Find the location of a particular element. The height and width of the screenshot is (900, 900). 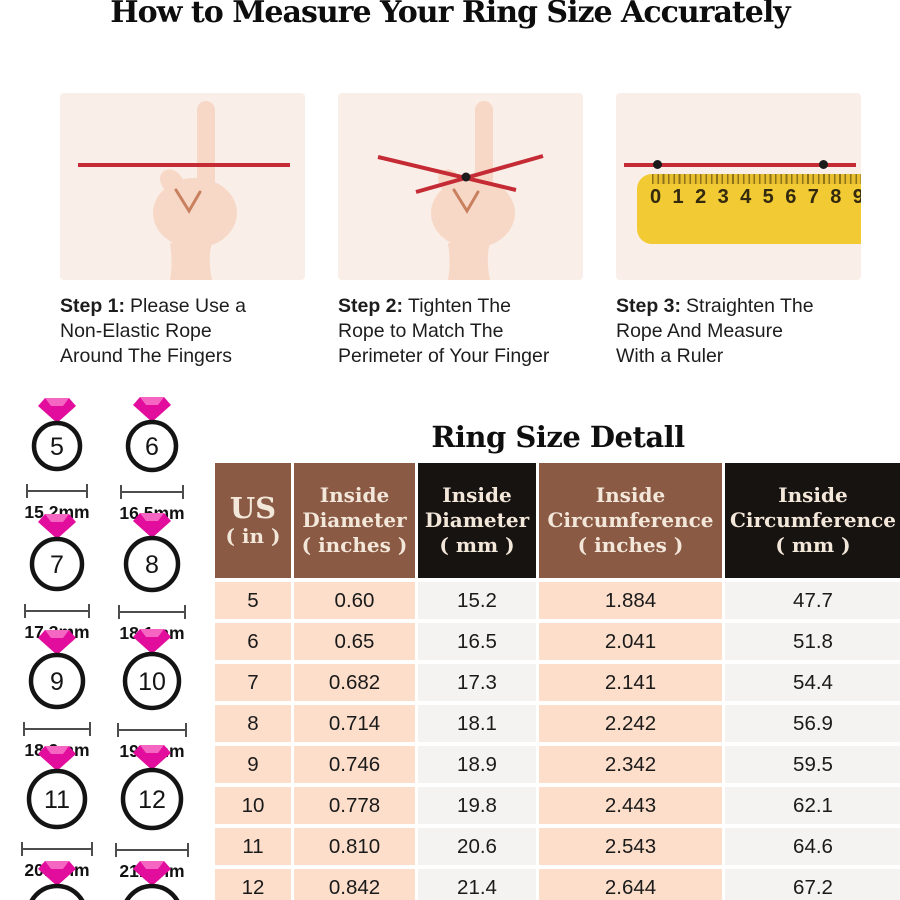

table-cell: 0.810 is located at coordinates (354, 846).